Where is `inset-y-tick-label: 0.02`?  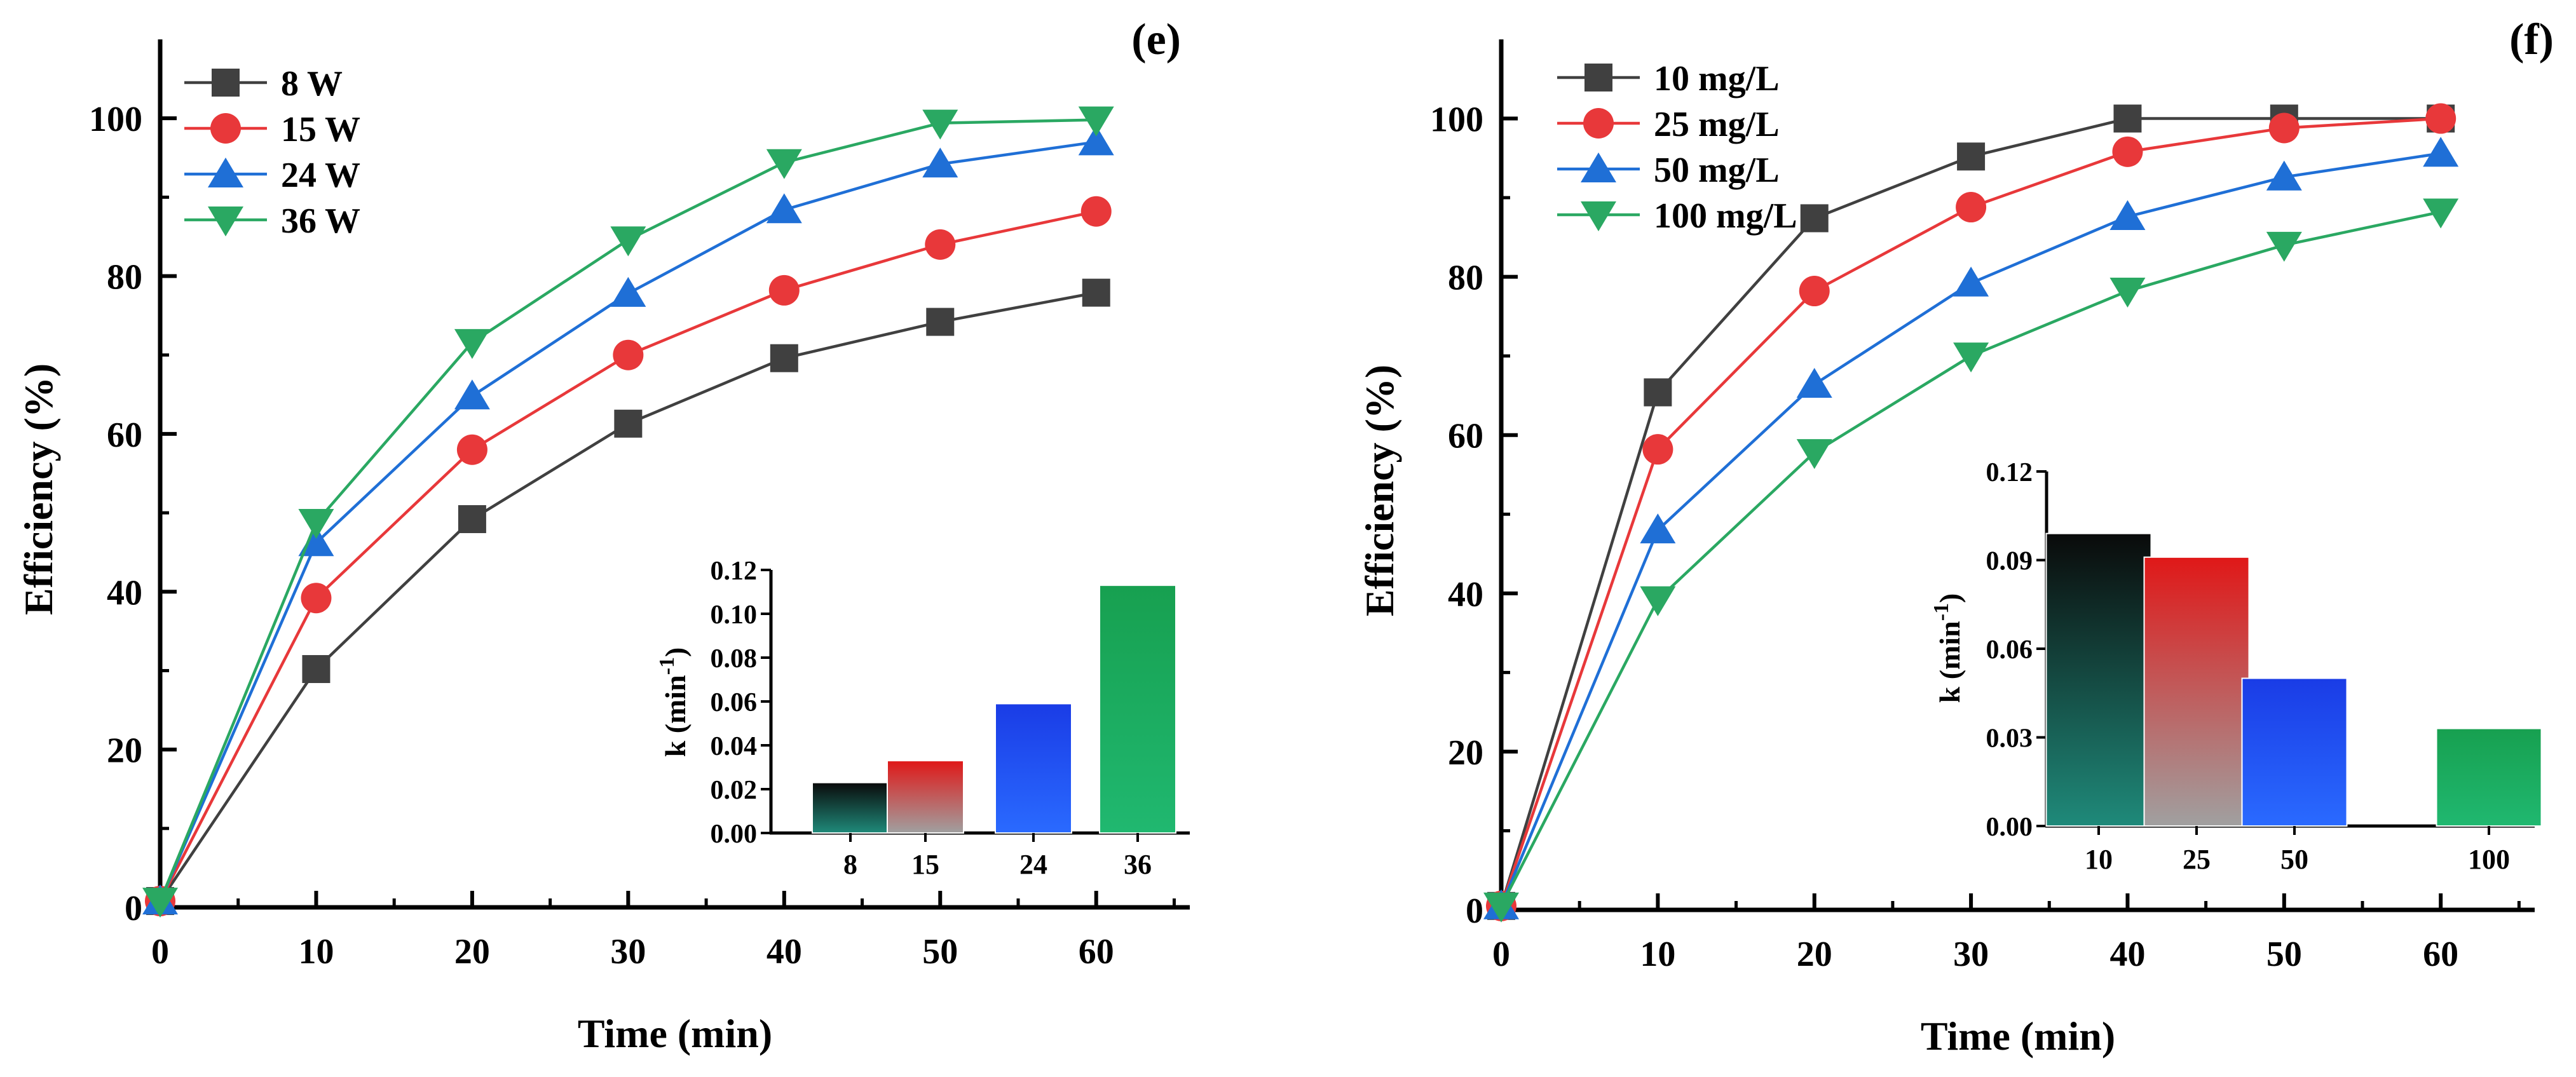
inset-y-tick-label: 0.02 is located at coordinates (734, 790).